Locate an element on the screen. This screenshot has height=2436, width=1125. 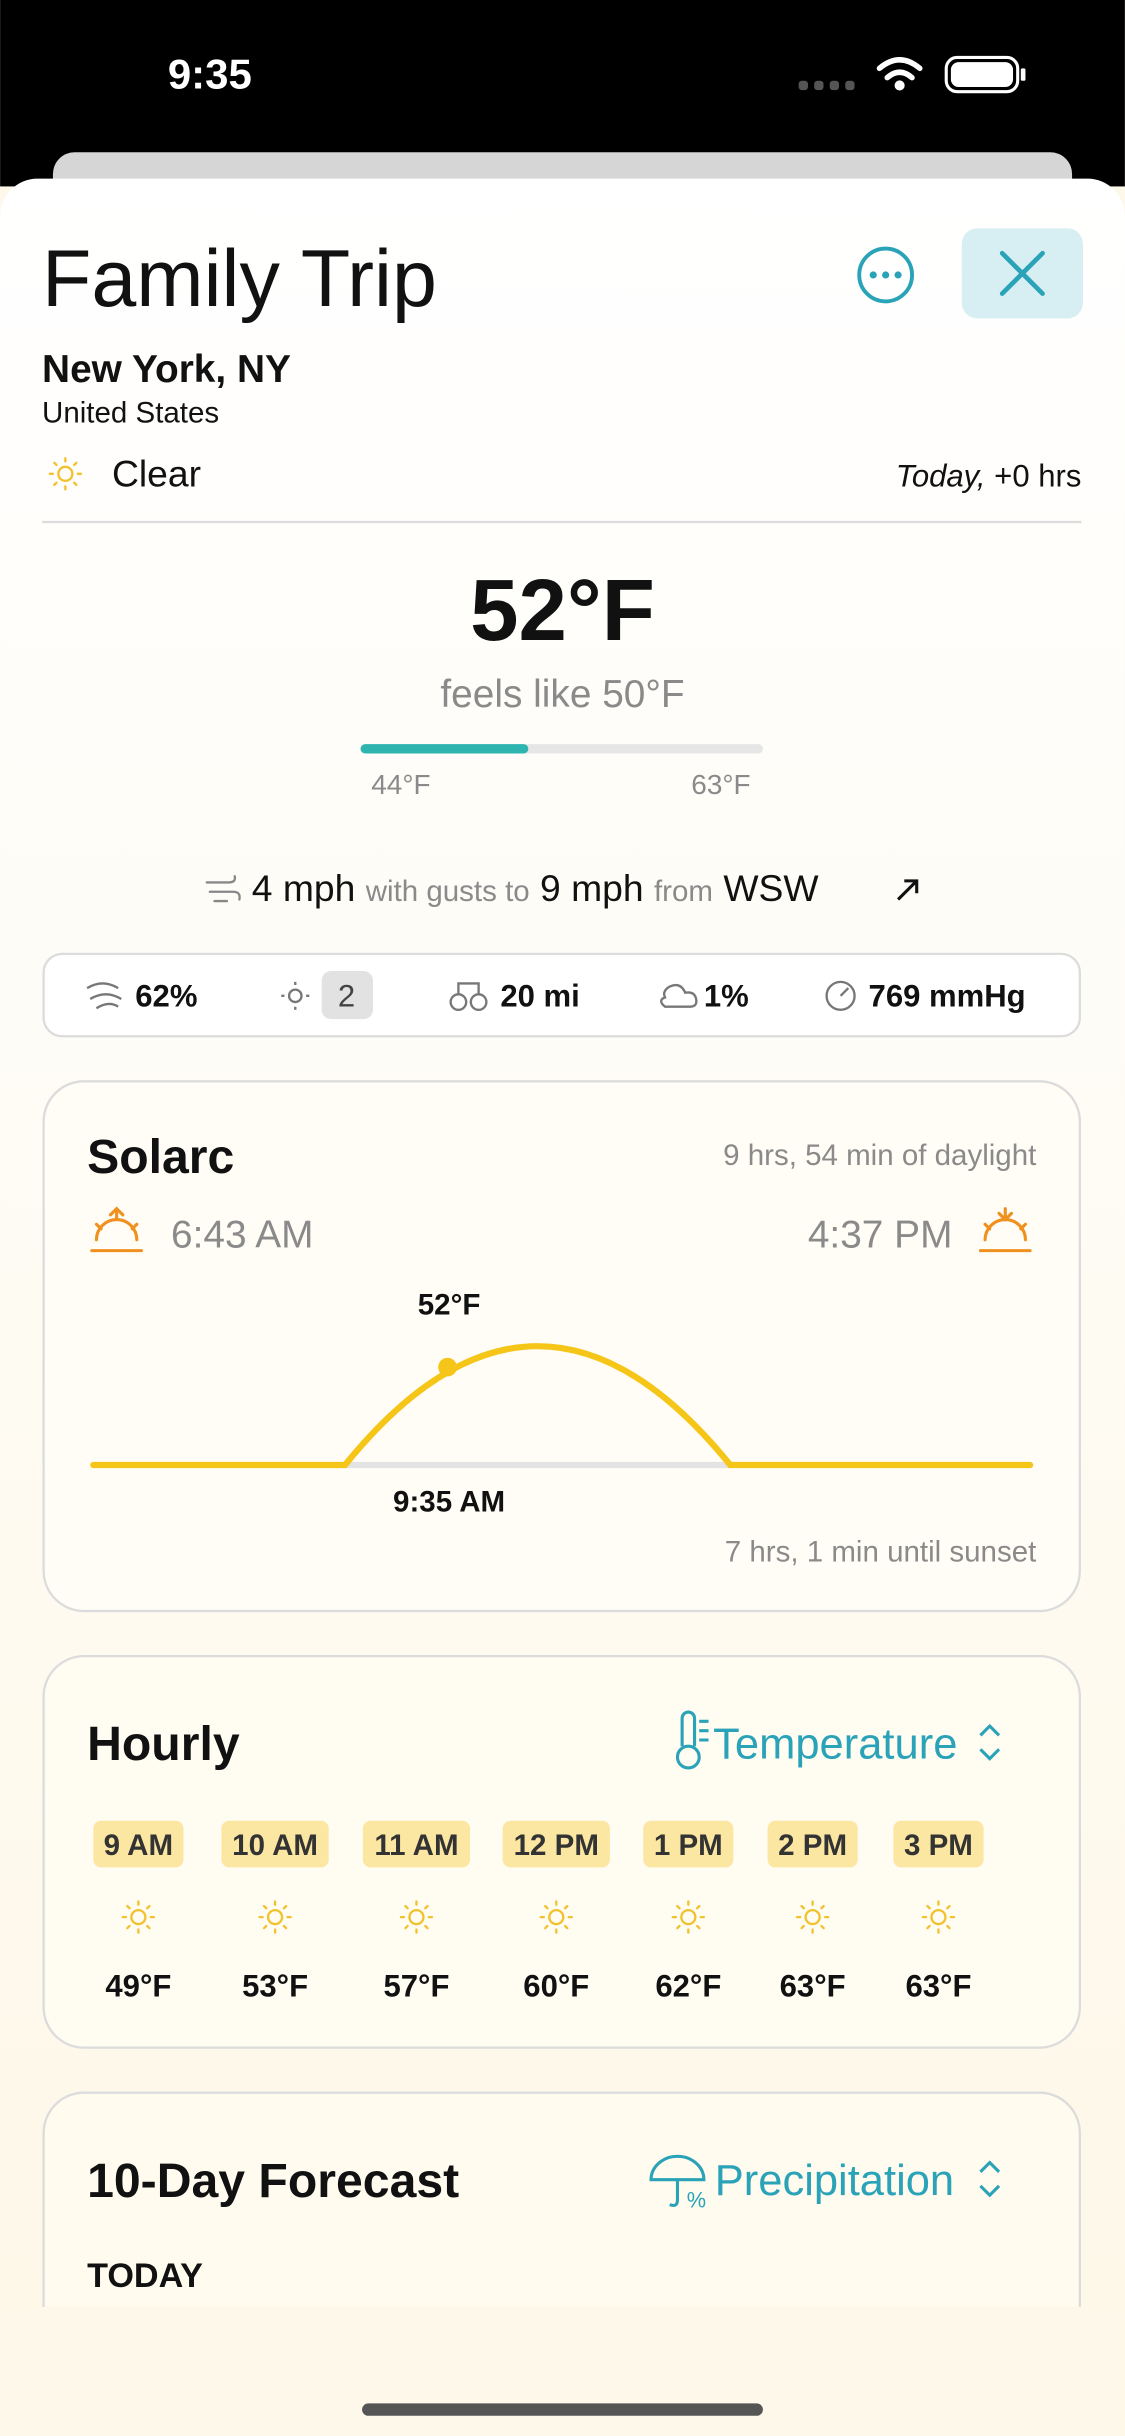
wifi-icon is located at coordinates (899, 74).